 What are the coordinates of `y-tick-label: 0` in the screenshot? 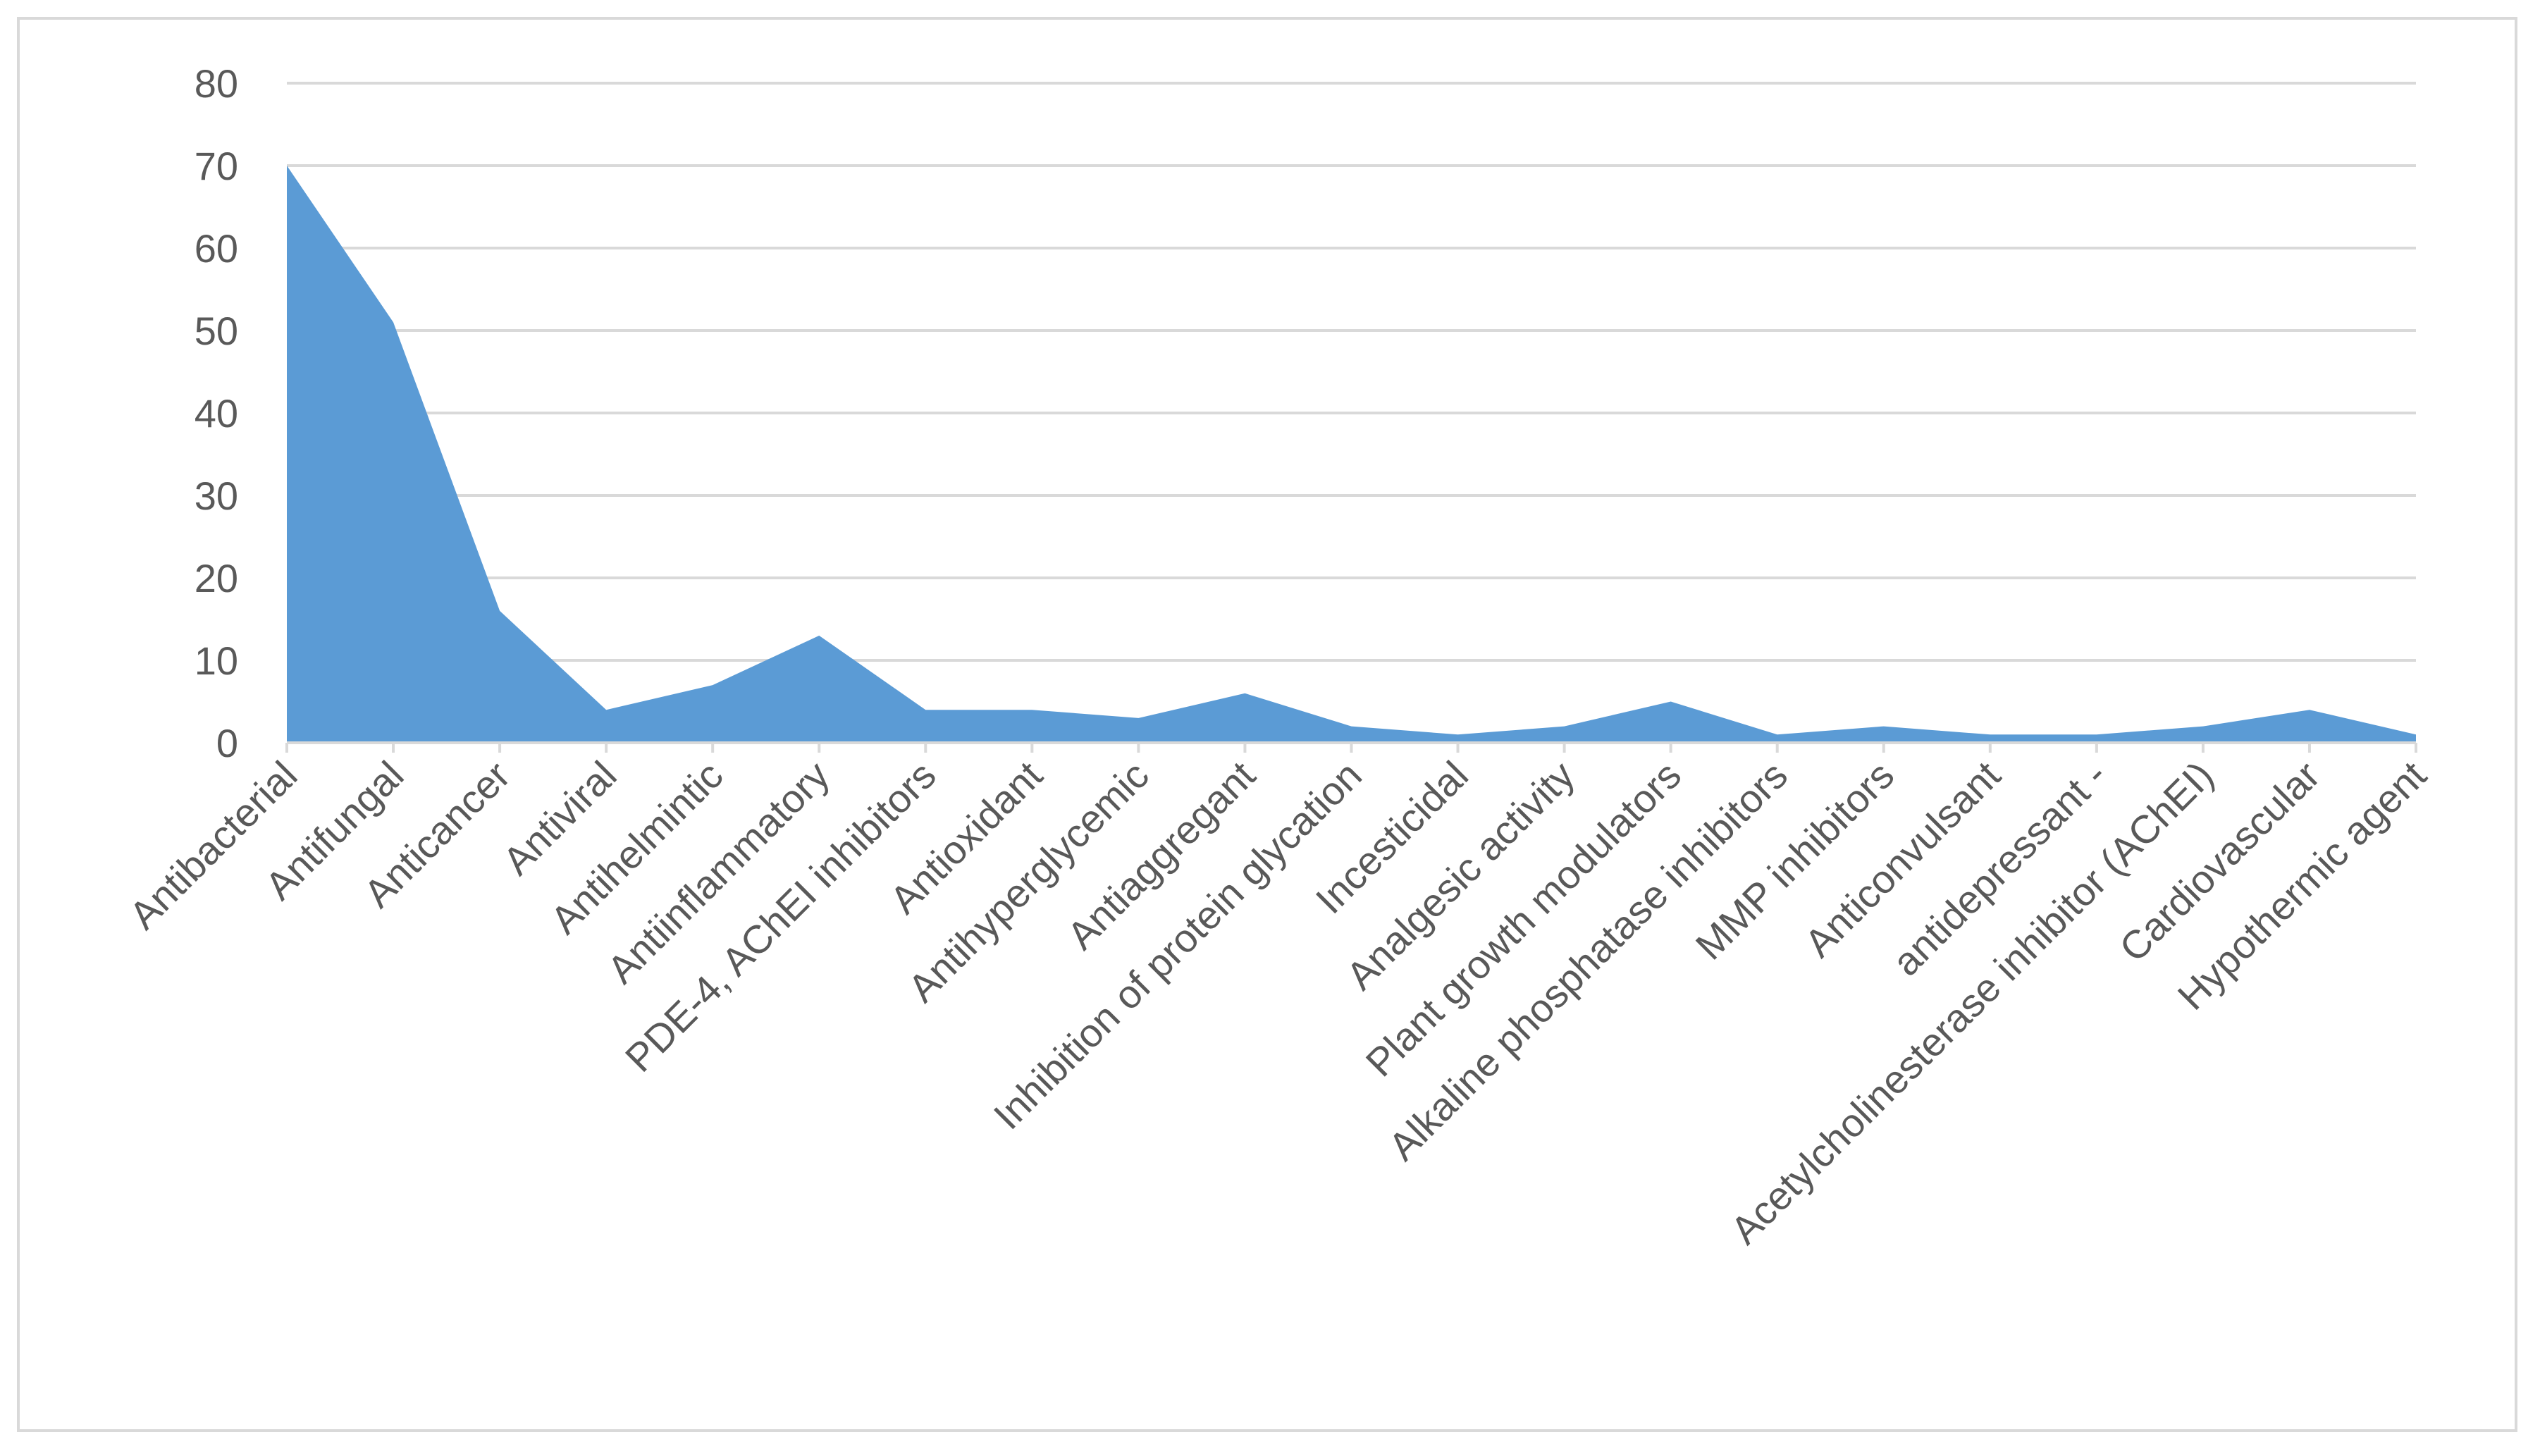 It's located at (227, 743).